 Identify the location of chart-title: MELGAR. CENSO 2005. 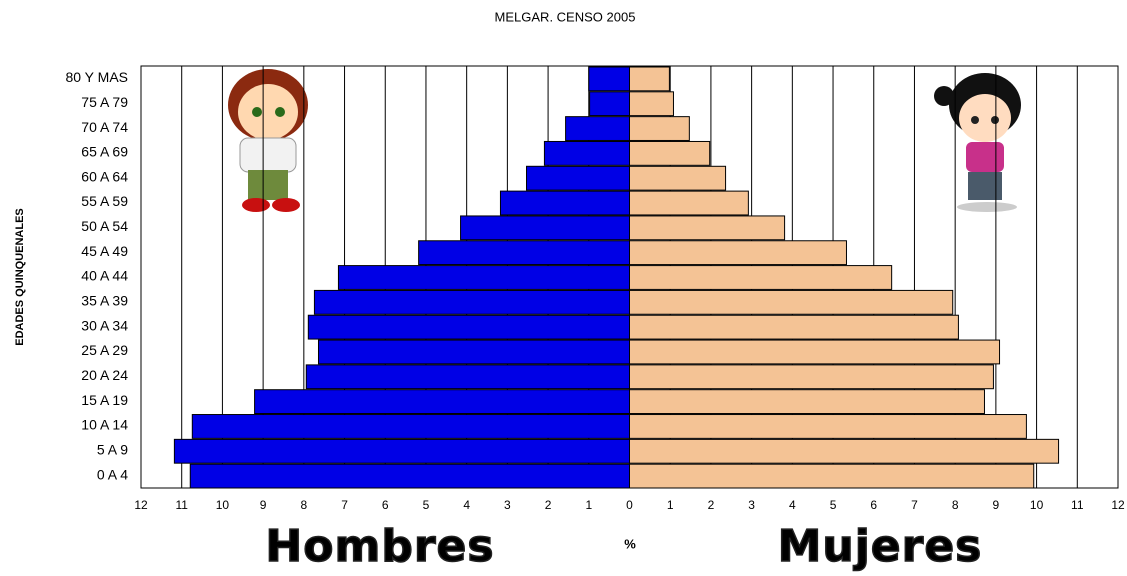
(565, 16).